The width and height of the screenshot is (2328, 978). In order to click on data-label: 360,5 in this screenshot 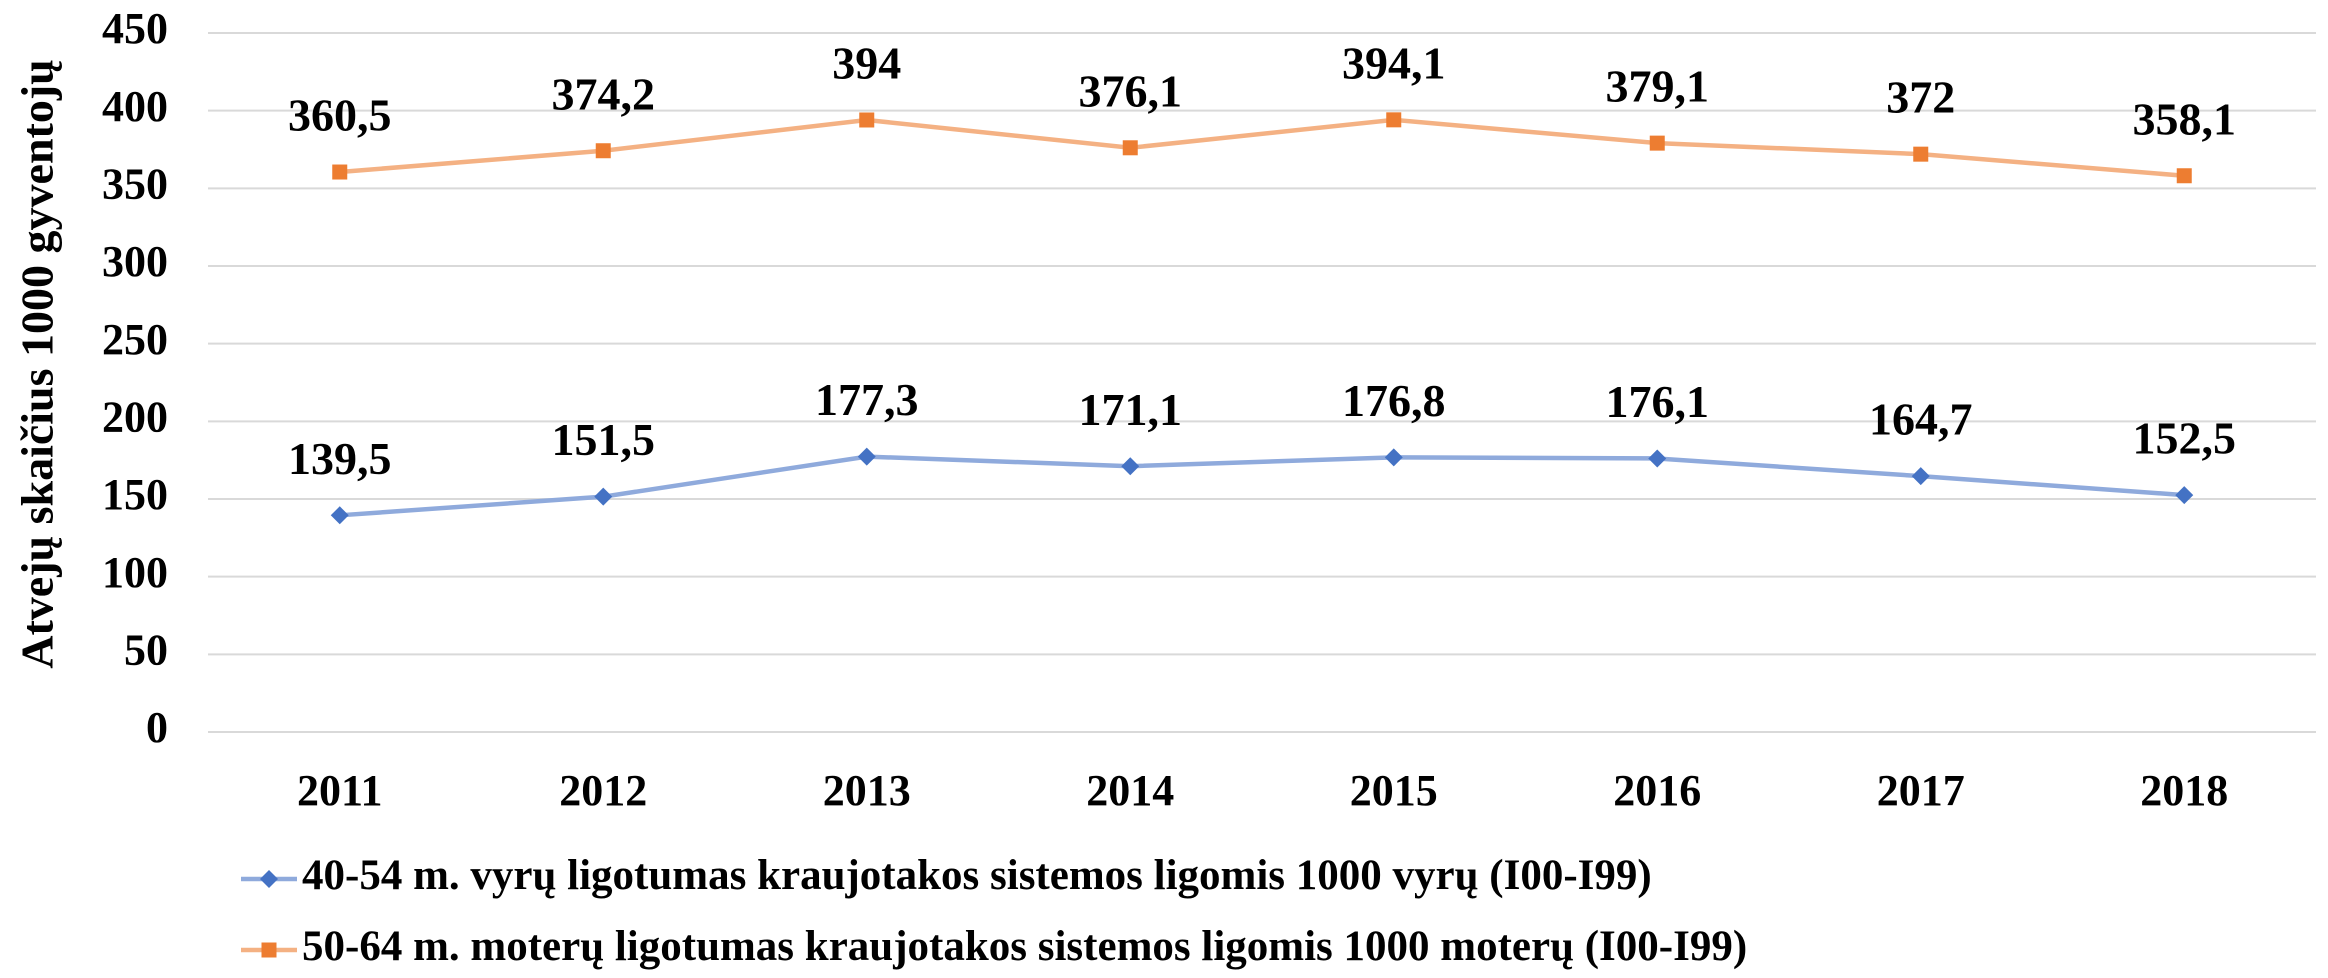, I will do `click(340, 115)`.